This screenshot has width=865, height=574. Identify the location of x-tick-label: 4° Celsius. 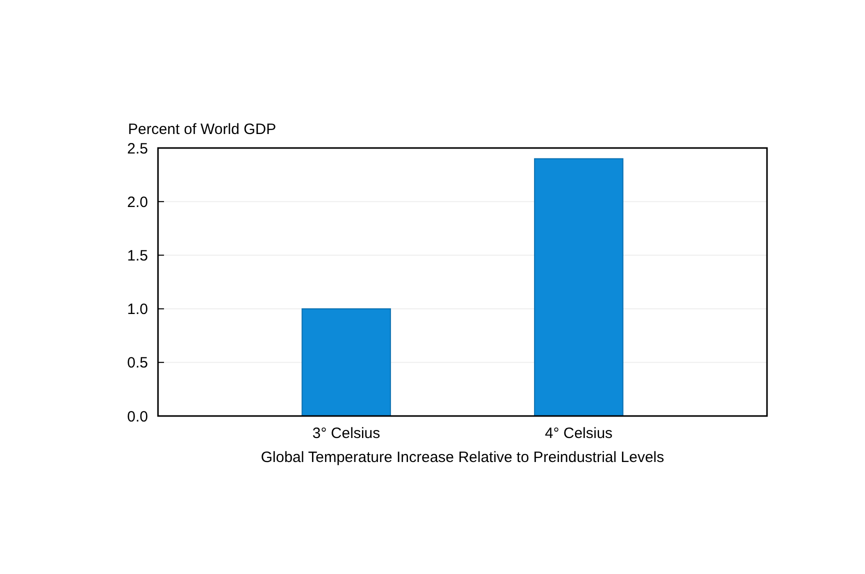
(578, 433).